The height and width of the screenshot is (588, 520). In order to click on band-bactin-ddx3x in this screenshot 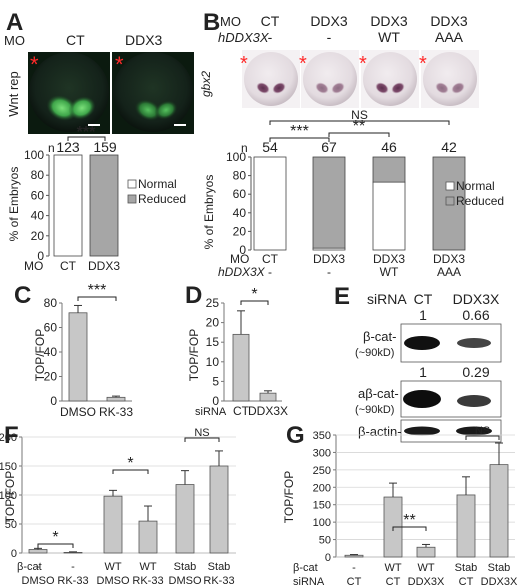, I will do `click(474, 431)`.